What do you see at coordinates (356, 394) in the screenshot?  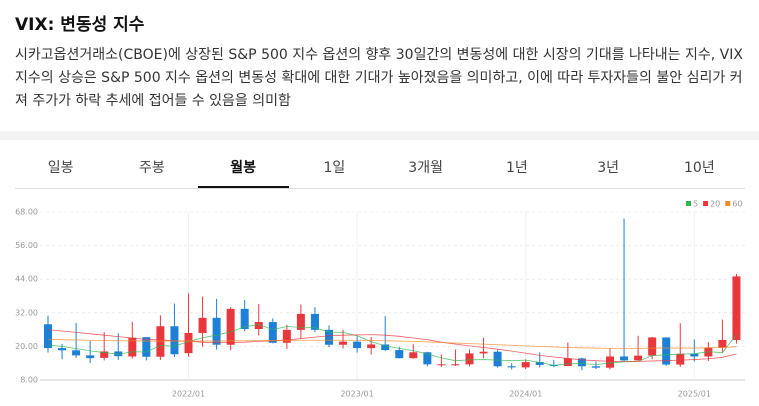 I see `x-tick-label: 2023/01` at bounding box center [356, 394].